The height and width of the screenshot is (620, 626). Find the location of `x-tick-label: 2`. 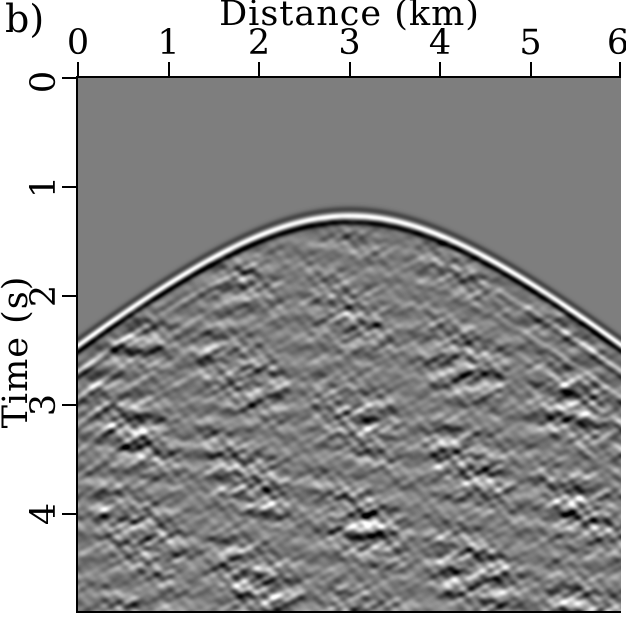

x-tick-label: 2 is located at coordinates (259, 43).